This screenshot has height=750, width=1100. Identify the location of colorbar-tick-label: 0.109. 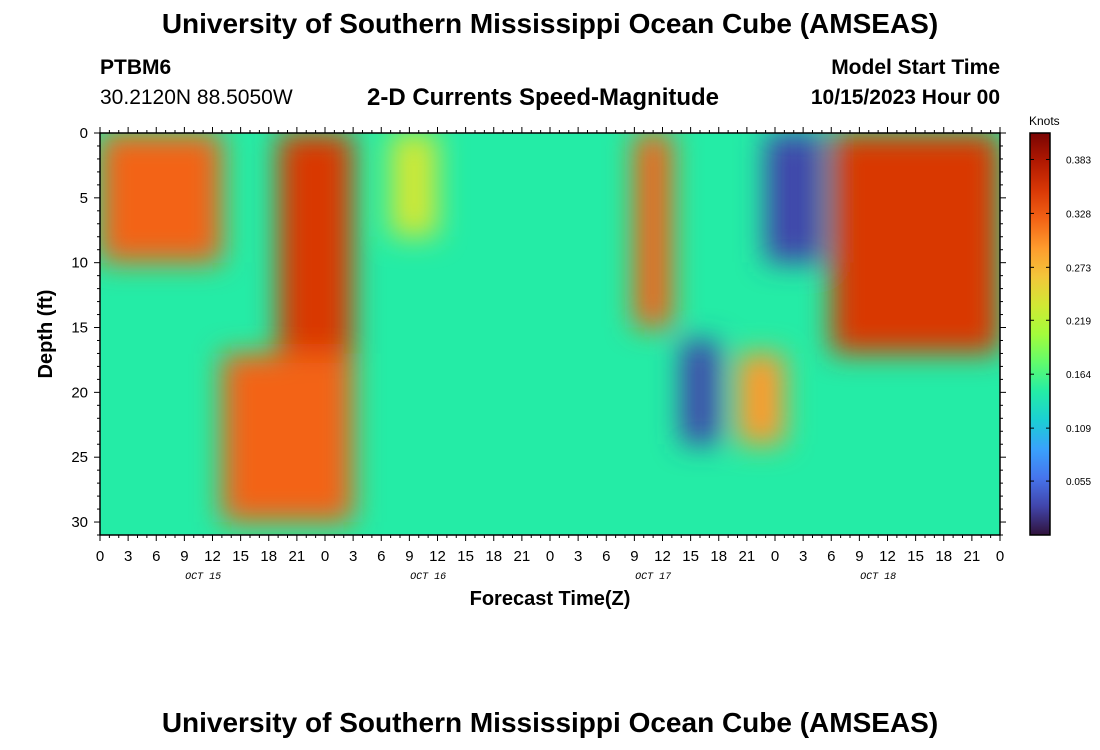
(1078, 429).